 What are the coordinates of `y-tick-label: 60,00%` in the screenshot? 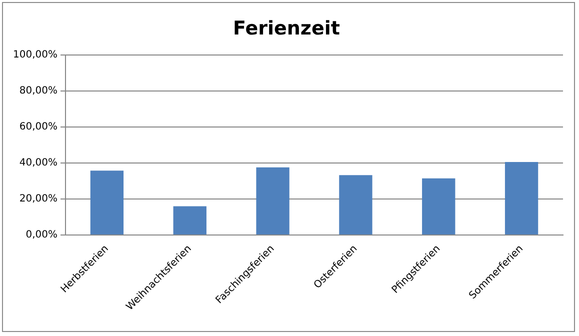 It's located at (38, 126).